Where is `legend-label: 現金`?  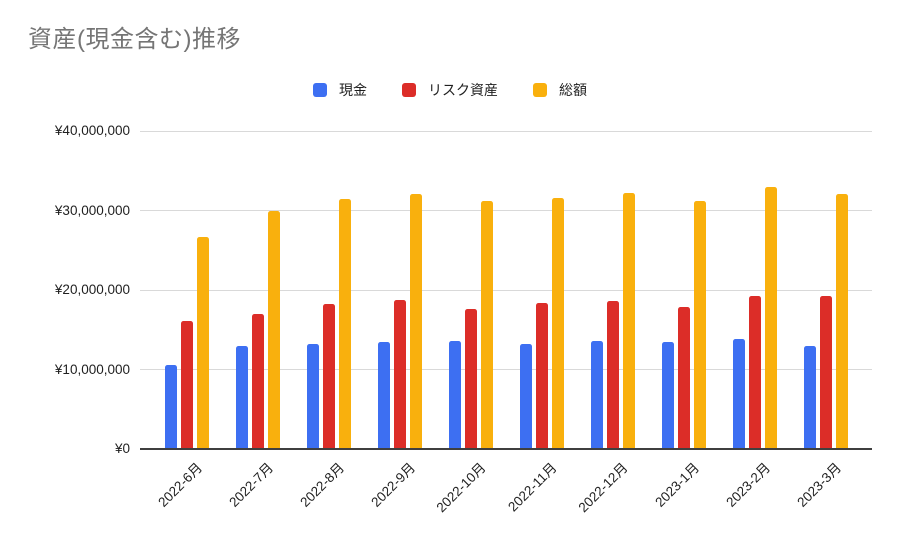 legend-label: 現金 is located at coordinates (353, 90).